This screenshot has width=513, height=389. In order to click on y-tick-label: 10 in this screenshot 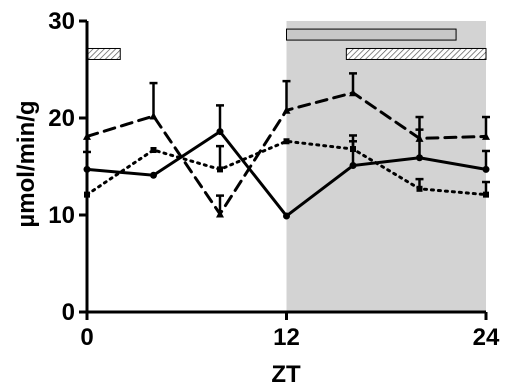, I will do `click(61, 215)`.